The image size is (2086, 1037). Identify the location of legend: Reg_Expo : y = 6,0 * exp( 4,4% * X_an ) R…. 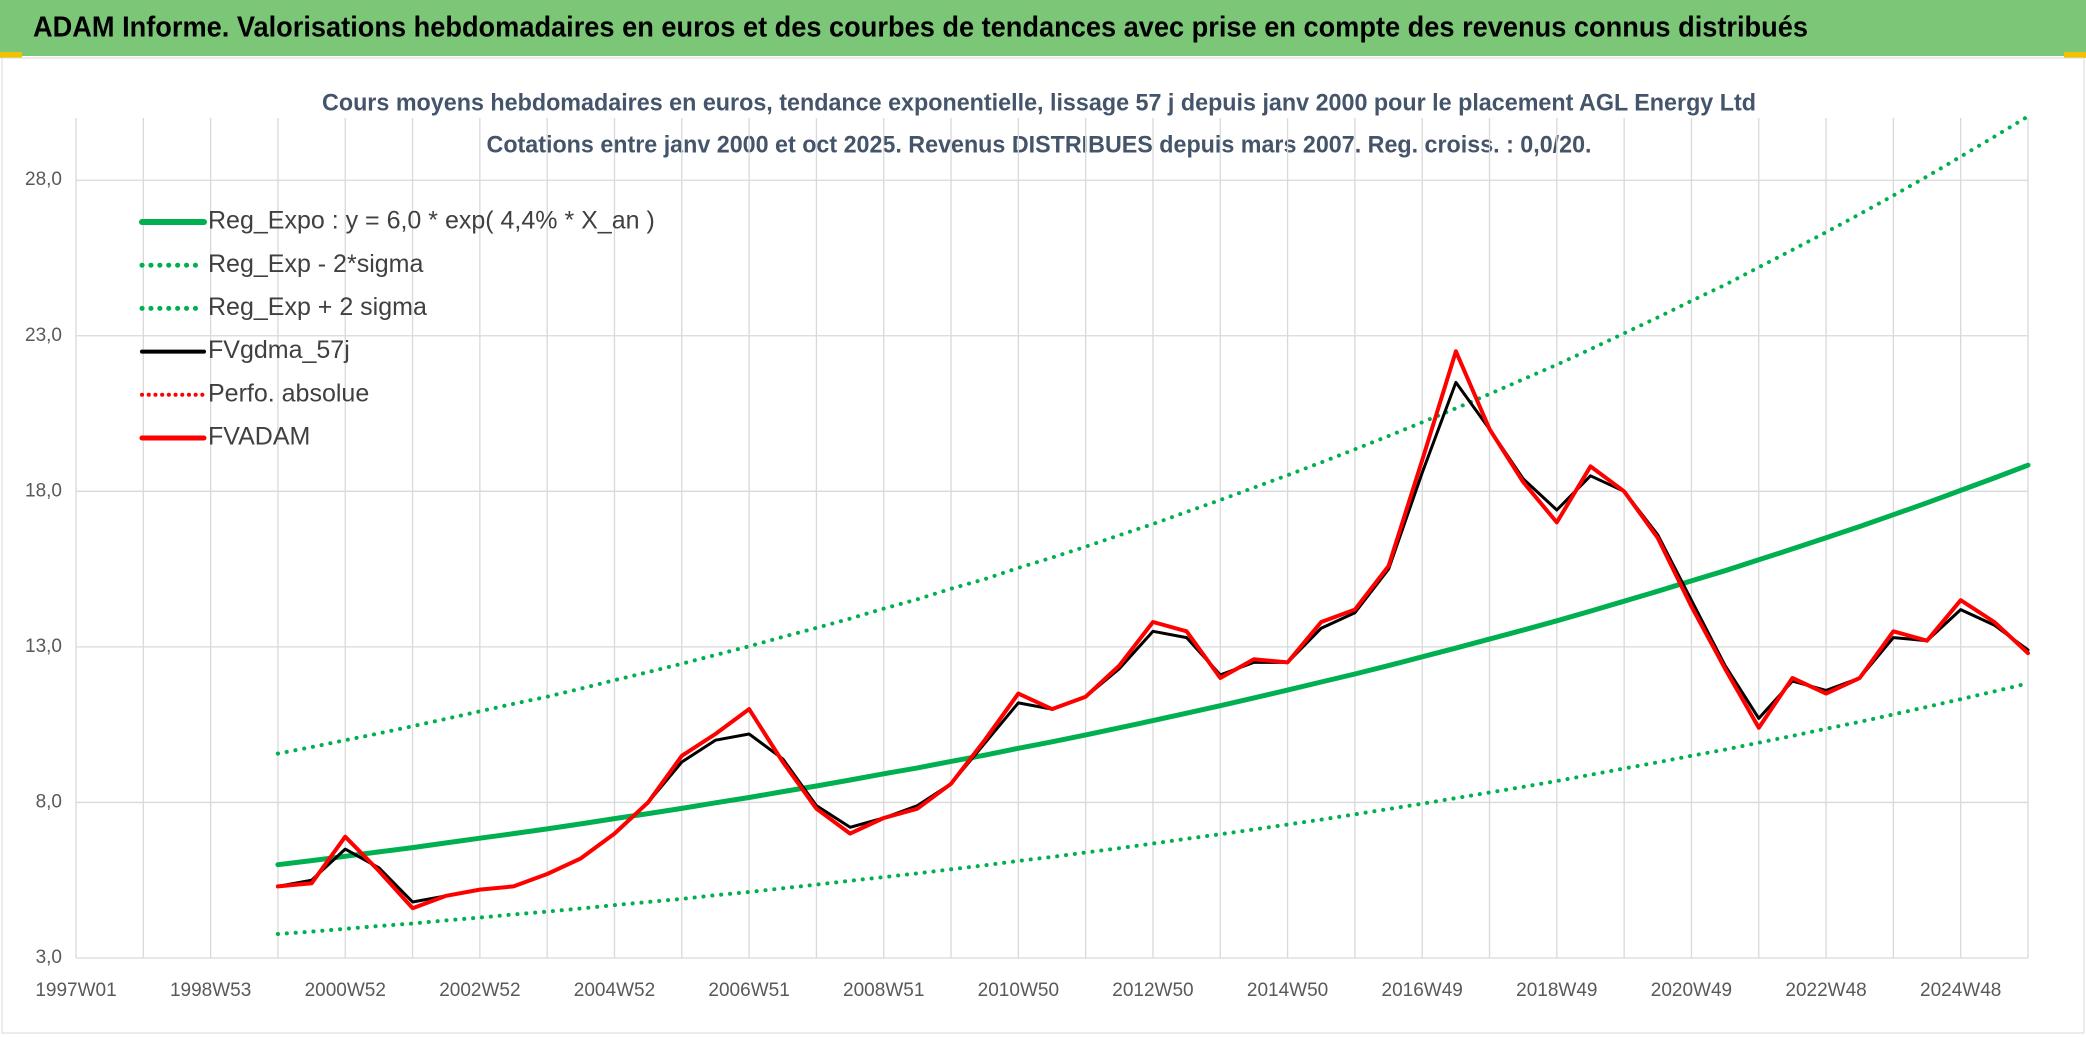
(397, 329).